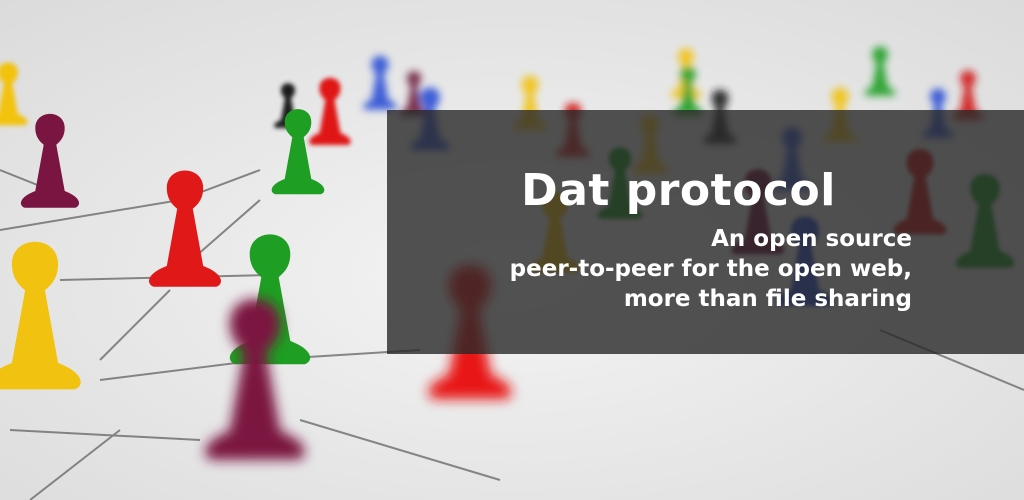 The height and width of the screenshot is (500, 1024). Describe the element at coordinates (678, 190) in the screenshot. I see `banner-title: Dat protocol` at that location.